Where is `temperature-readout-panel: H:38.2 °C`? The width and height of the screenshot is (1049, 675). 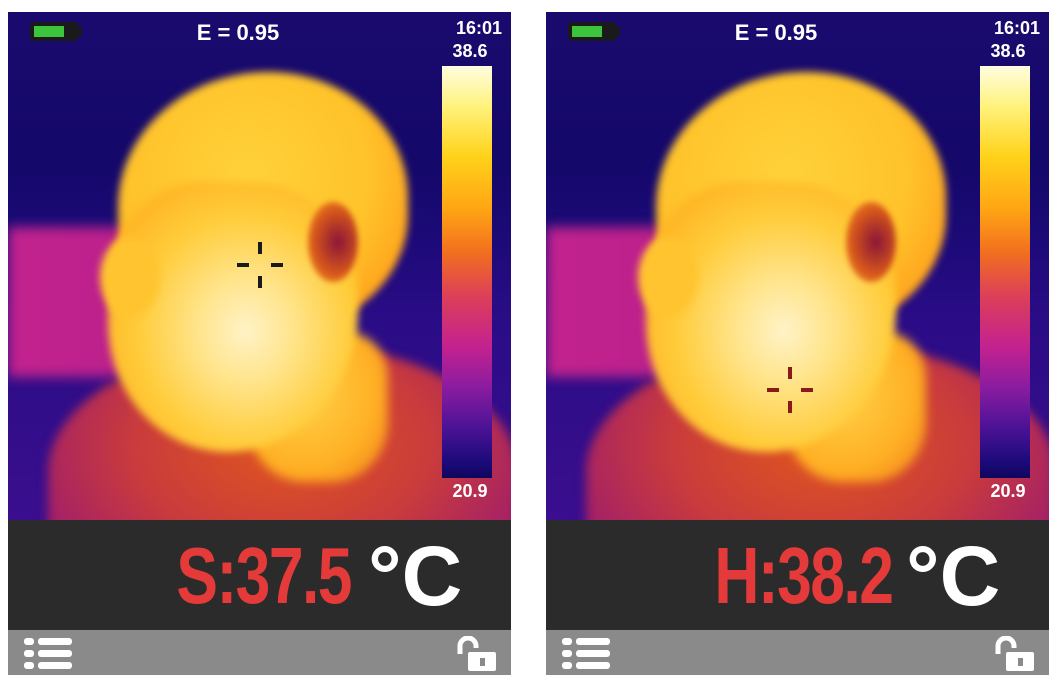
temperature-readout-panel: H:38.2 °C is located at coordinates (797, 575).